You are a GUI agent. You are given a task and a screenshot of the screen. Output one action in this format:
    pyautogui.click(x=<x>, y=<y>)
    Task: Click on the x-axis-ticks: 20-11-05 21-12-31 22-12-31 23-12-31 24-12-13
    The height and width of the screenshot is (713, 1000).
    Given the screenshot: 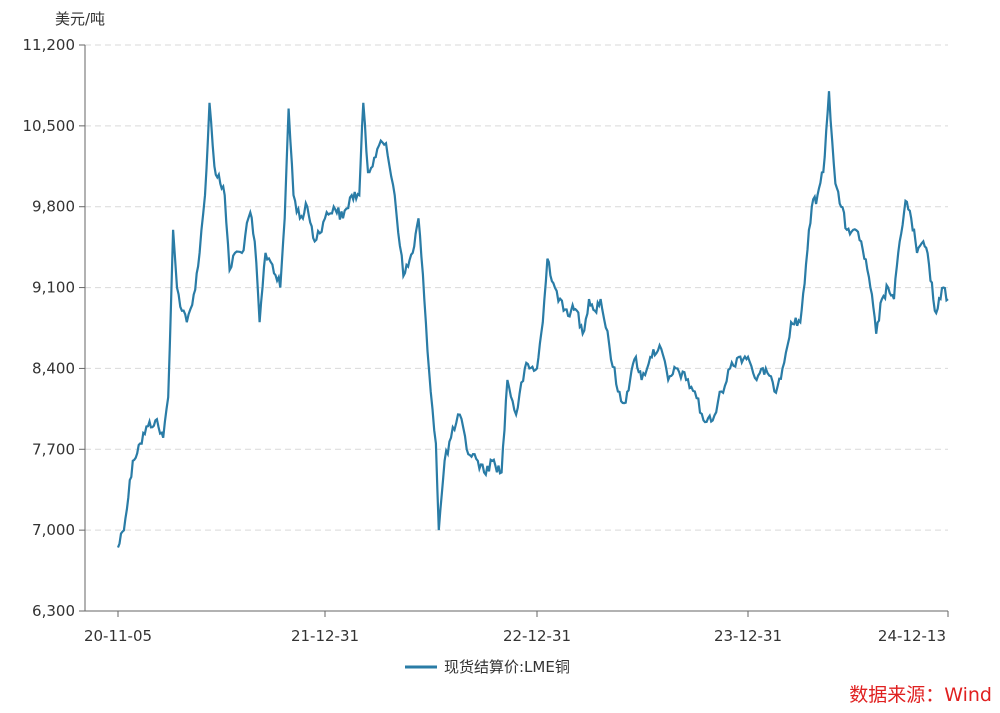 What is the action you would take?
    pyautogui.click(x=516, y=628)
    